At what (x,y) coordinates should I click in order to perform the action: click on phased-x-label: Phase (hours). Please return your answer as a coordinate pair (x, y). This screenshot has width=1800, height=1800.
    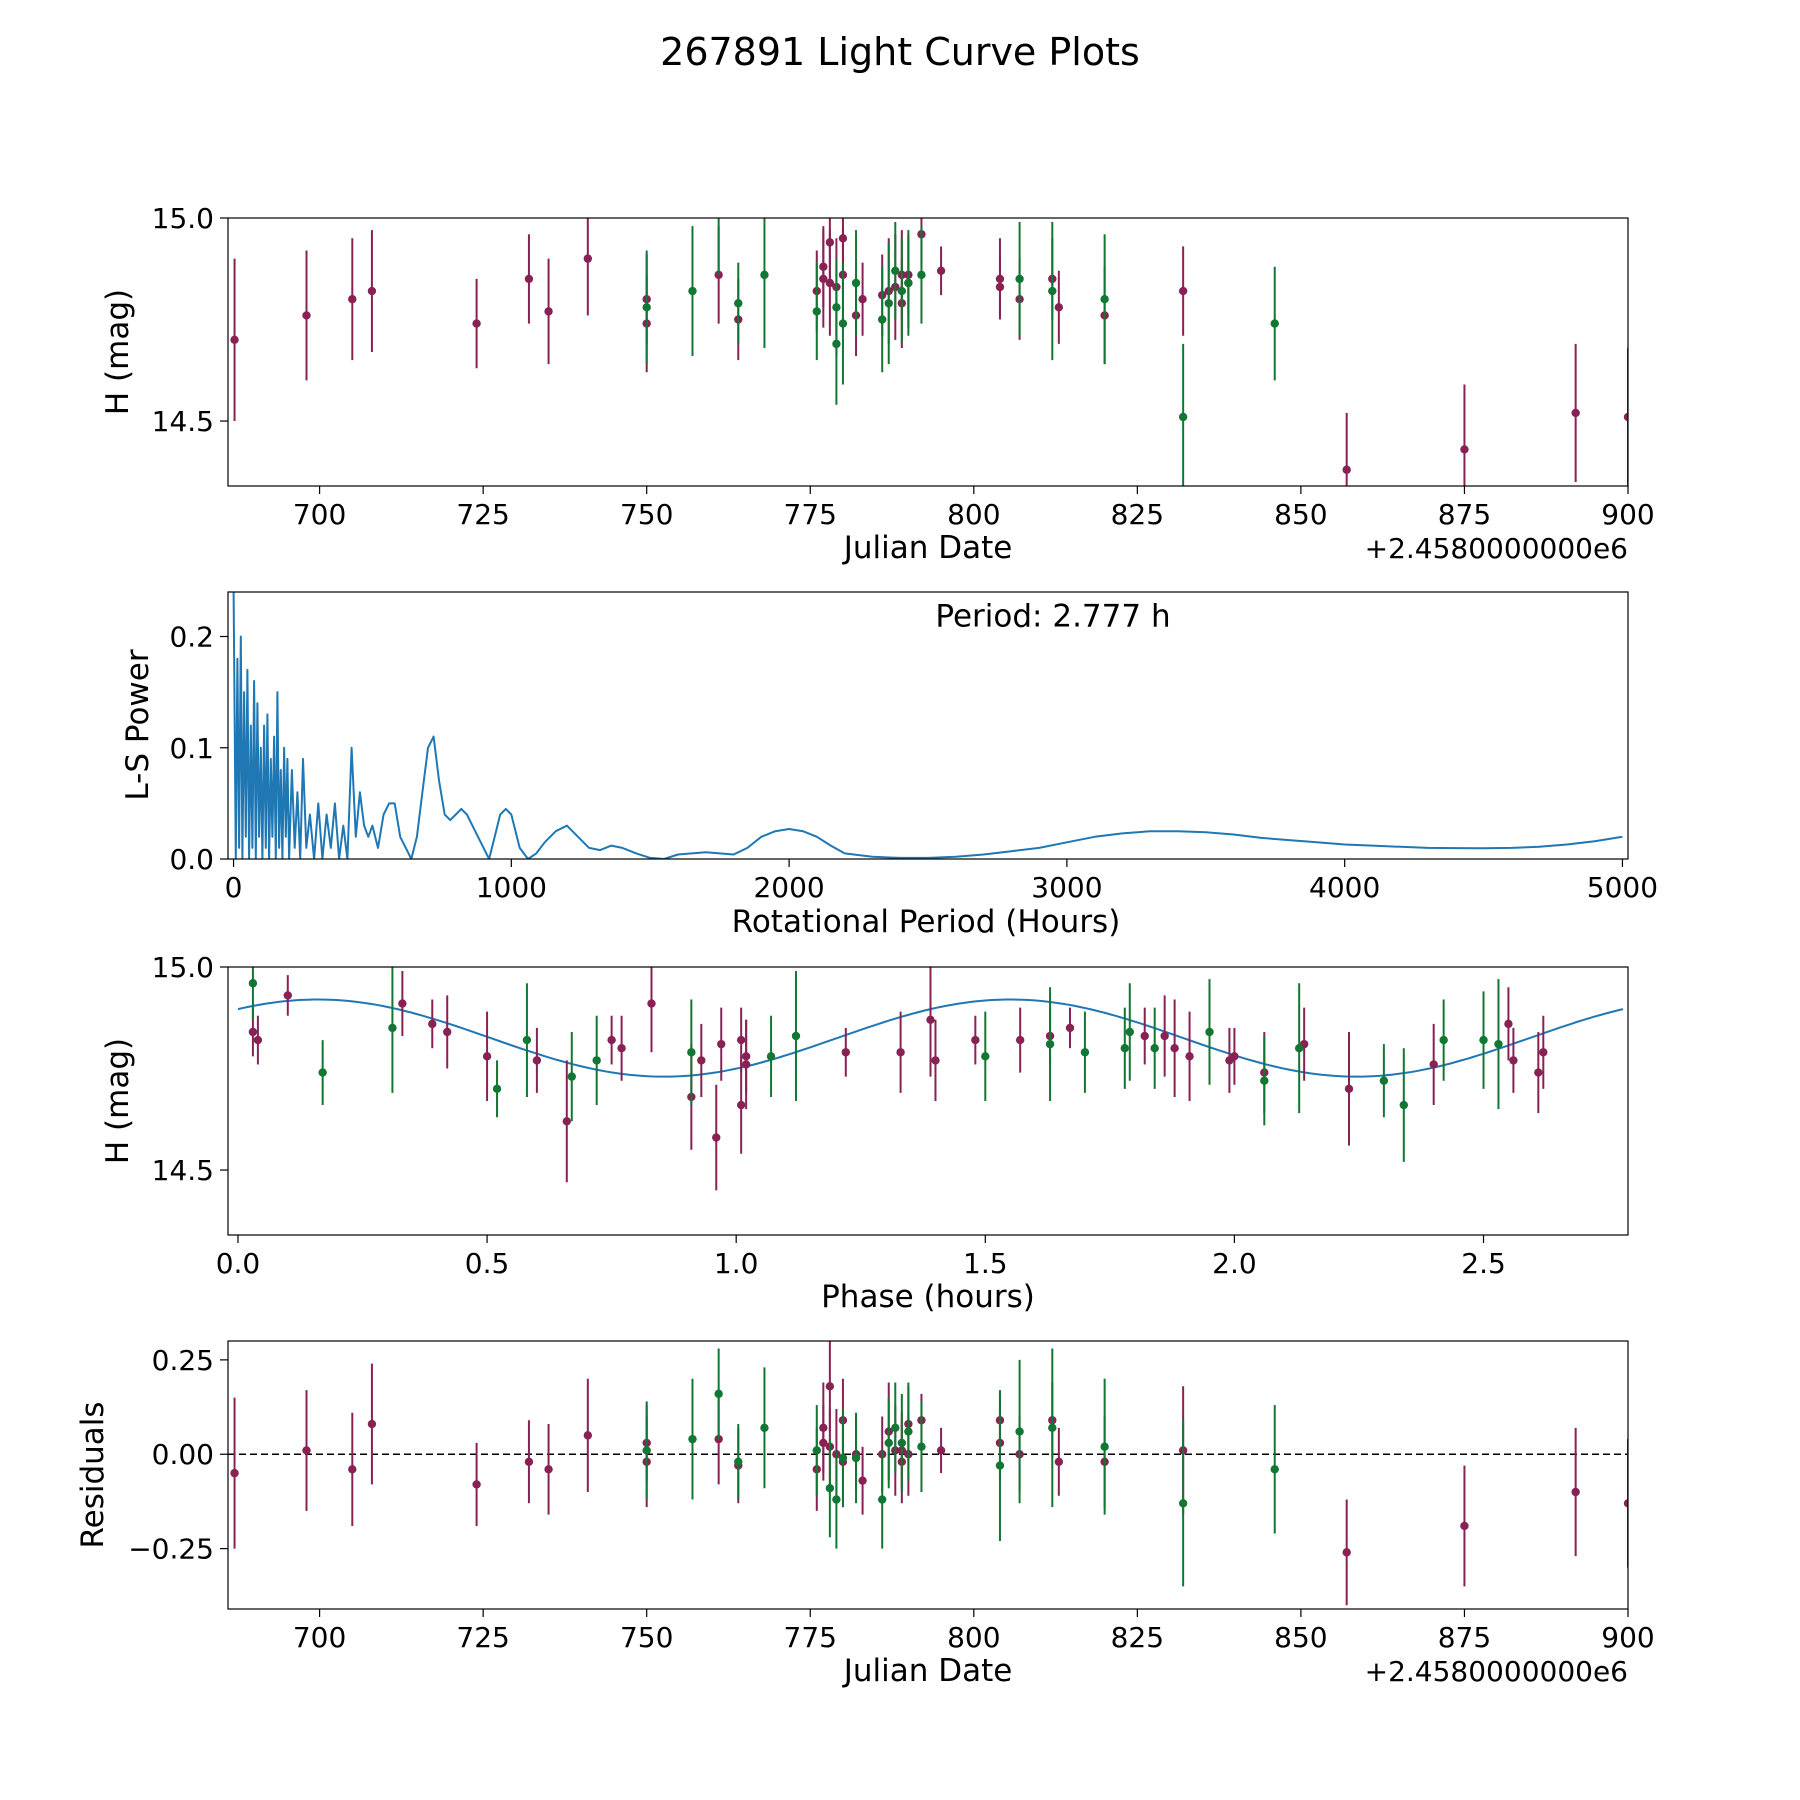
    Looking at the image, I should click on (928, 1297).